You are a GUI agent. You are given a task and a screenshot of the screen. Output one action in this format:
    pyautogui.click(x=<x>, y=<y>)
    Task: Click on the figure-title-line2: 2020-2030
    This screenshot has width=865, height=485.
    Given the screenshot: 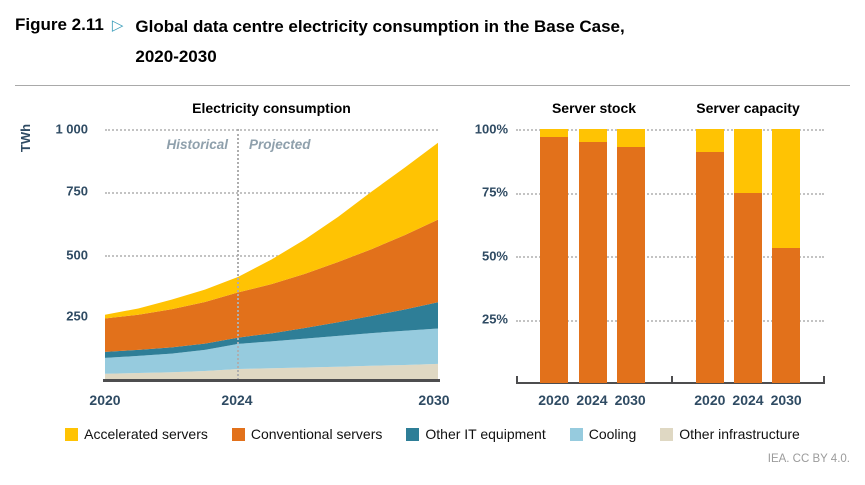 What is the action you would take?
    pyautogui.click(x=176, y=56)
    